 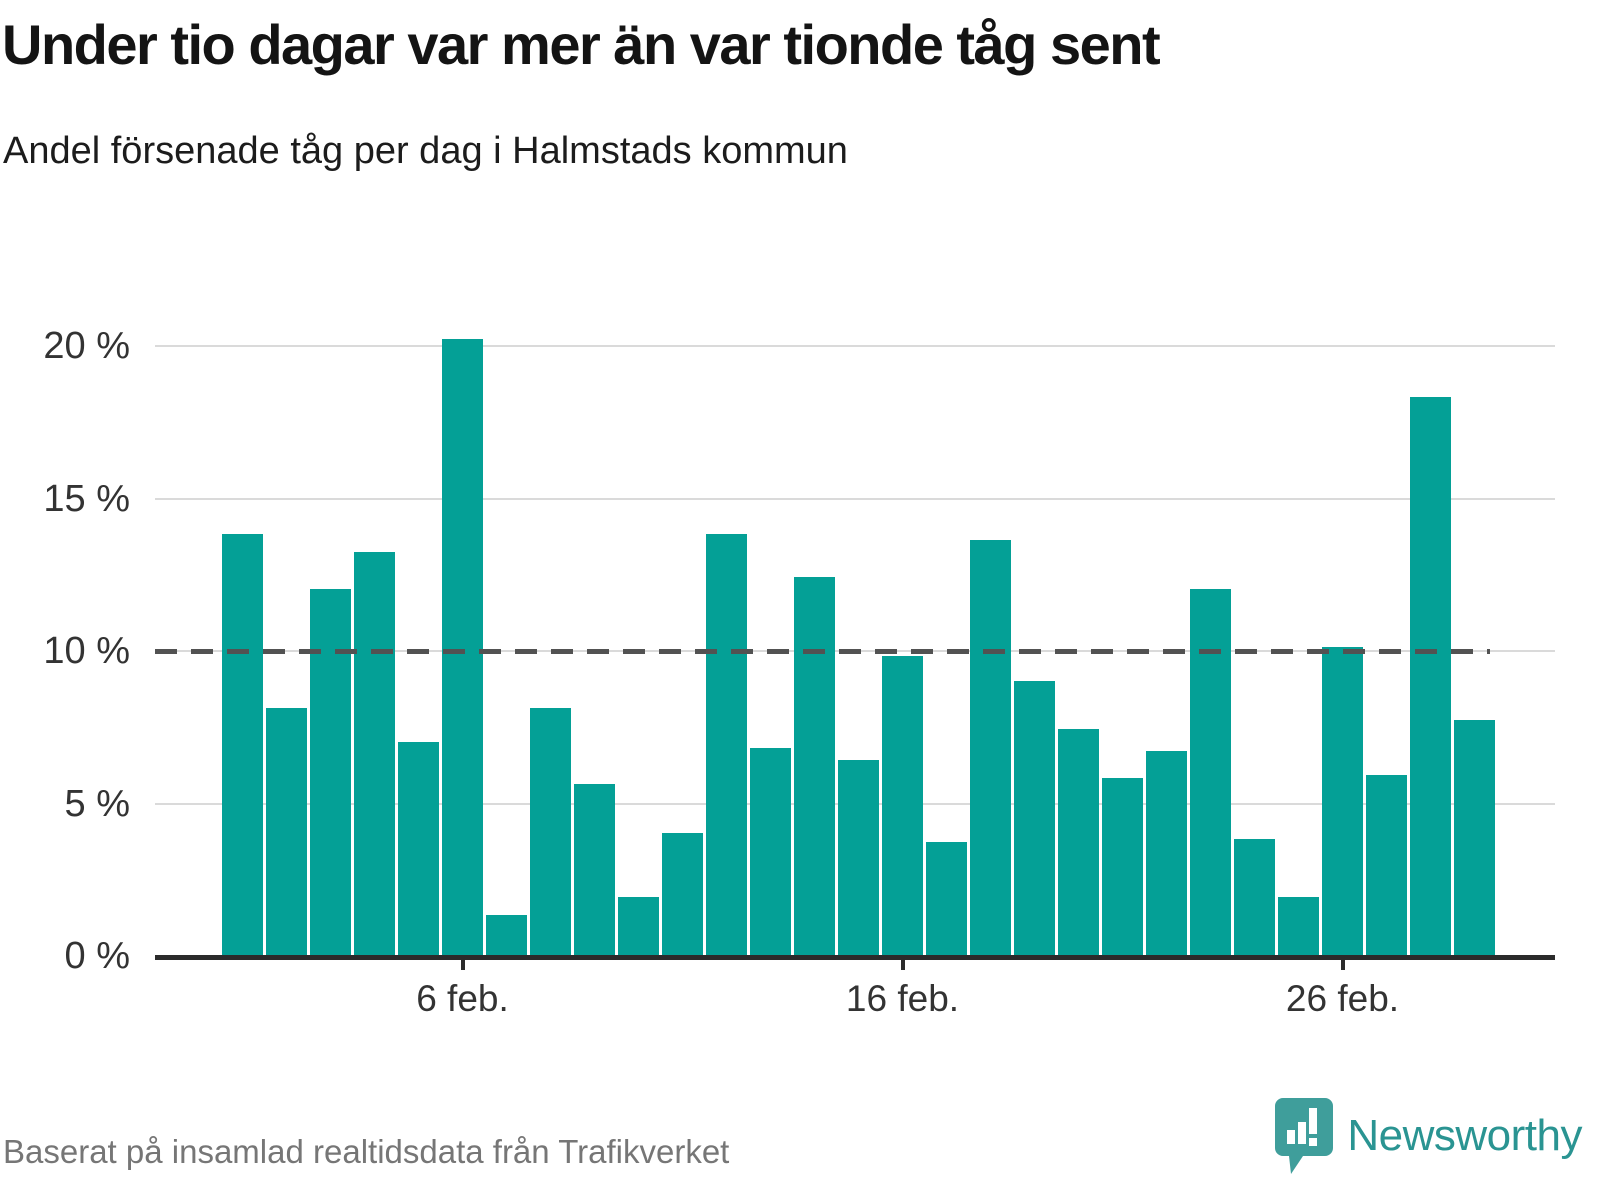 I want to click on y-axis-label-10: 10 %, so click(x=86, y=651).